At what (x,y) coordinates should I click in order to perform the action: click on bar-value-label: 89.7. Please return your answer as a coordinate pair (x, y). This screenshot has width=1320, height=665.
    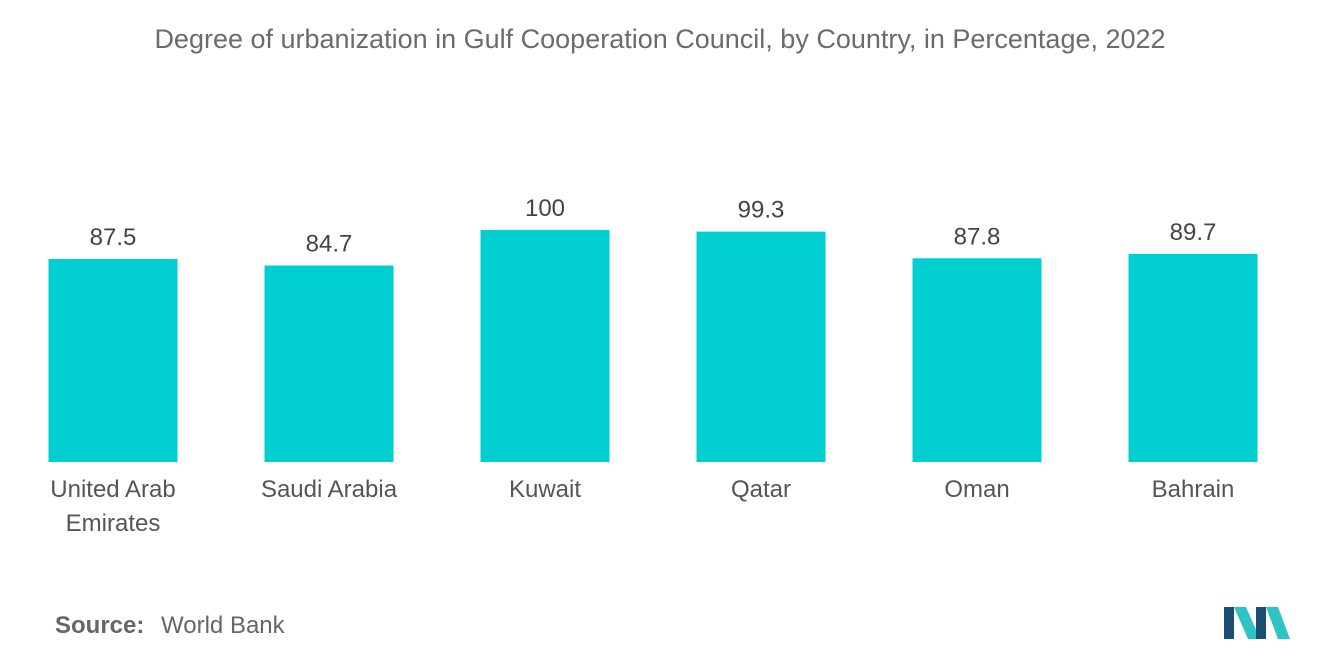
    Looking at the image, I should click on (1193, 232).